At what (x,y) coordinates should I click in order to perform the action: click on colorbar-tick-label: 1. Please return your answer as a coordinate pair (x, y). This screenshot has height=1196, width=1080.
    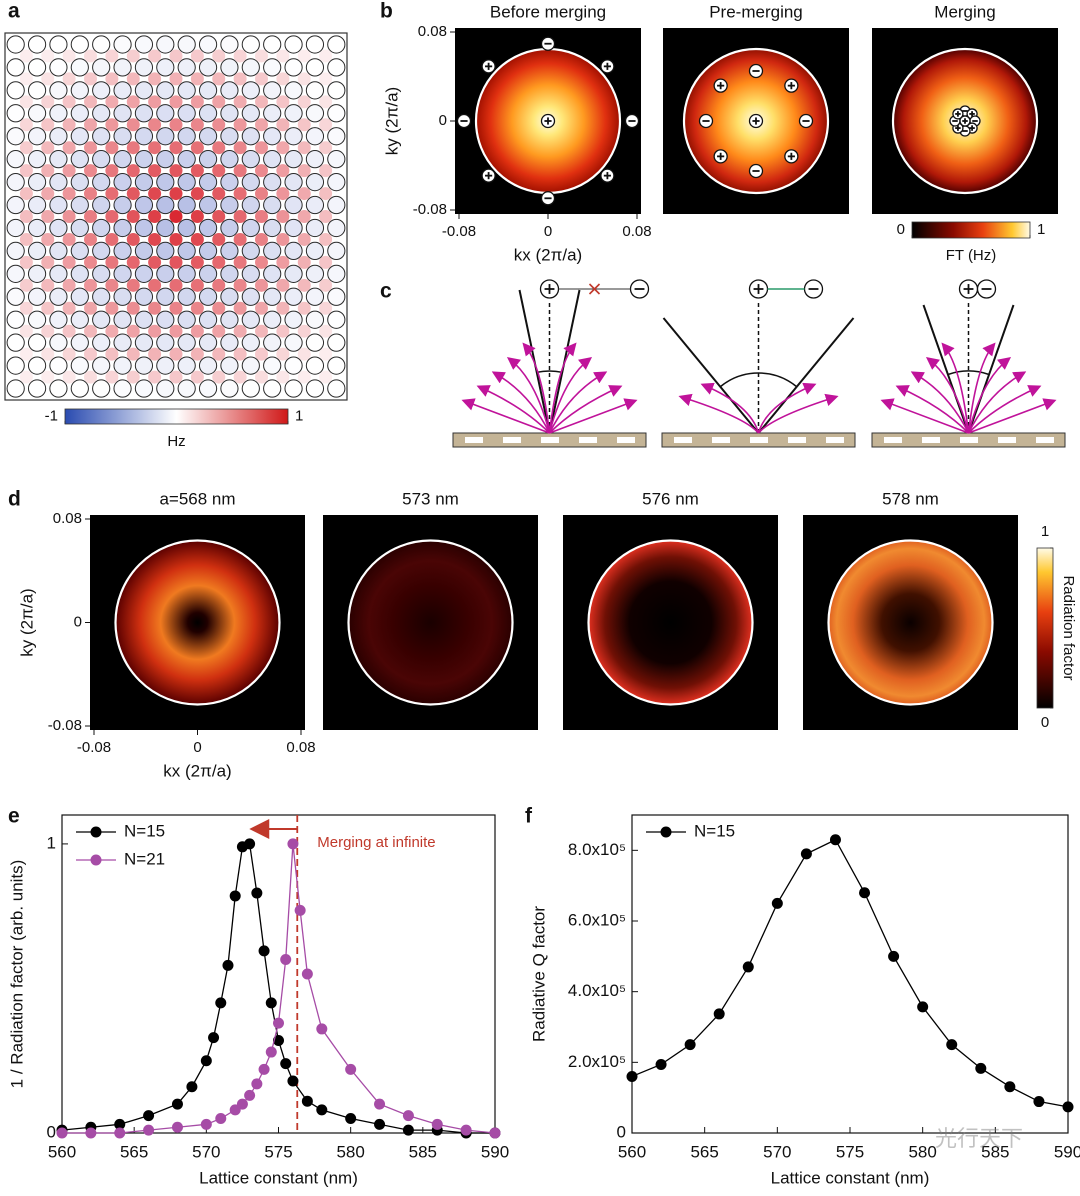
    Looking at the image, I should click on (1045, 531).